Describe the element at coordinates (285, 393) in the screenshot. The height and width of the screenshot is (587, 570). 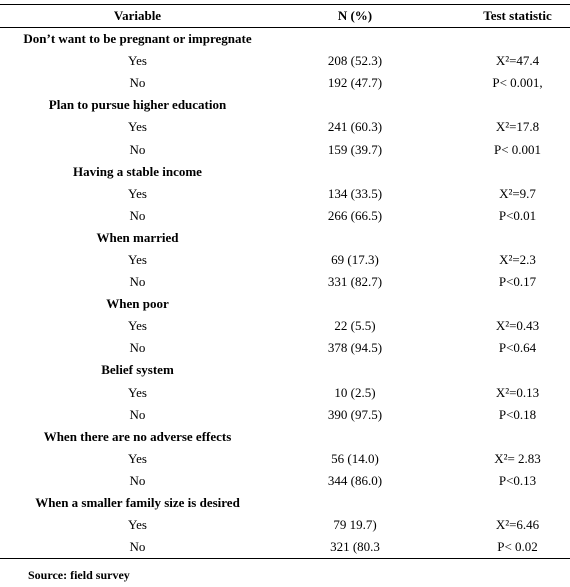
I see `data-row: Yes 10 (2.5) X²=0.13` at that location.